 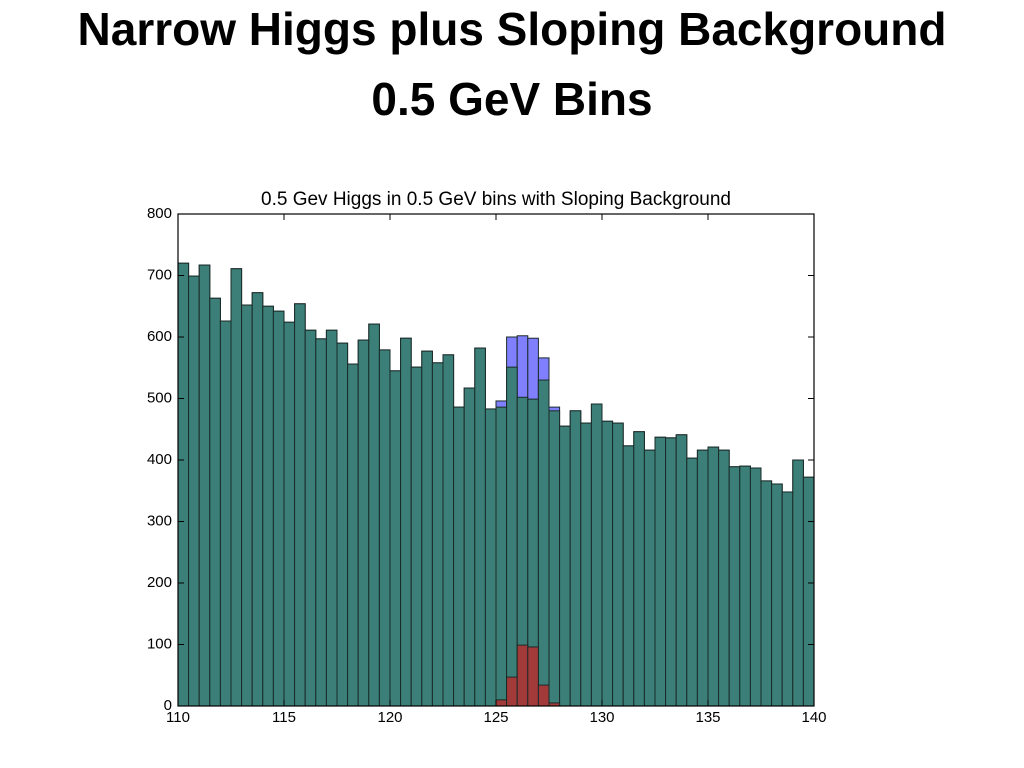 I want to click on y-tick-label: 300, so click(x=159, y=520).